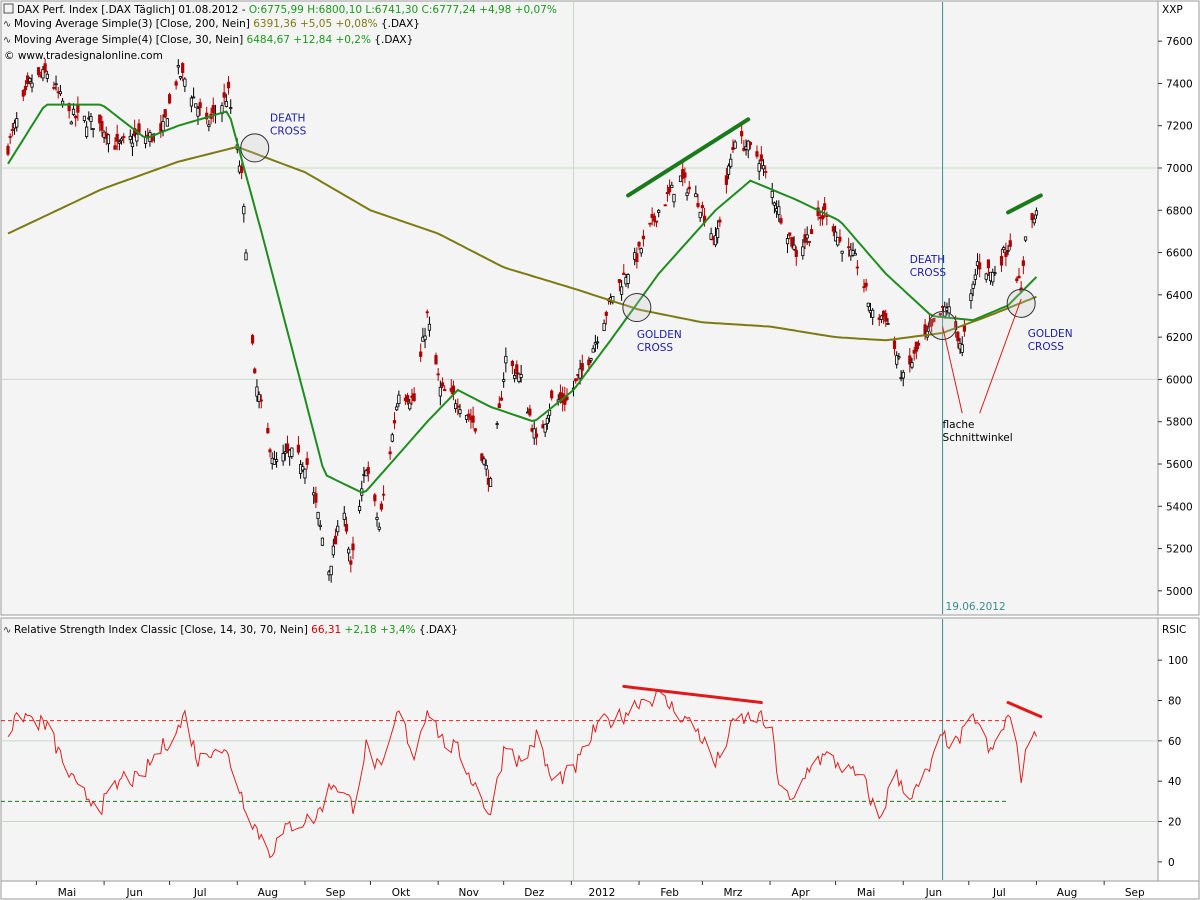  Describe the element at coordinates (1179, 380) in the screenshot. I see `price-tick-label: 6000` at that location.